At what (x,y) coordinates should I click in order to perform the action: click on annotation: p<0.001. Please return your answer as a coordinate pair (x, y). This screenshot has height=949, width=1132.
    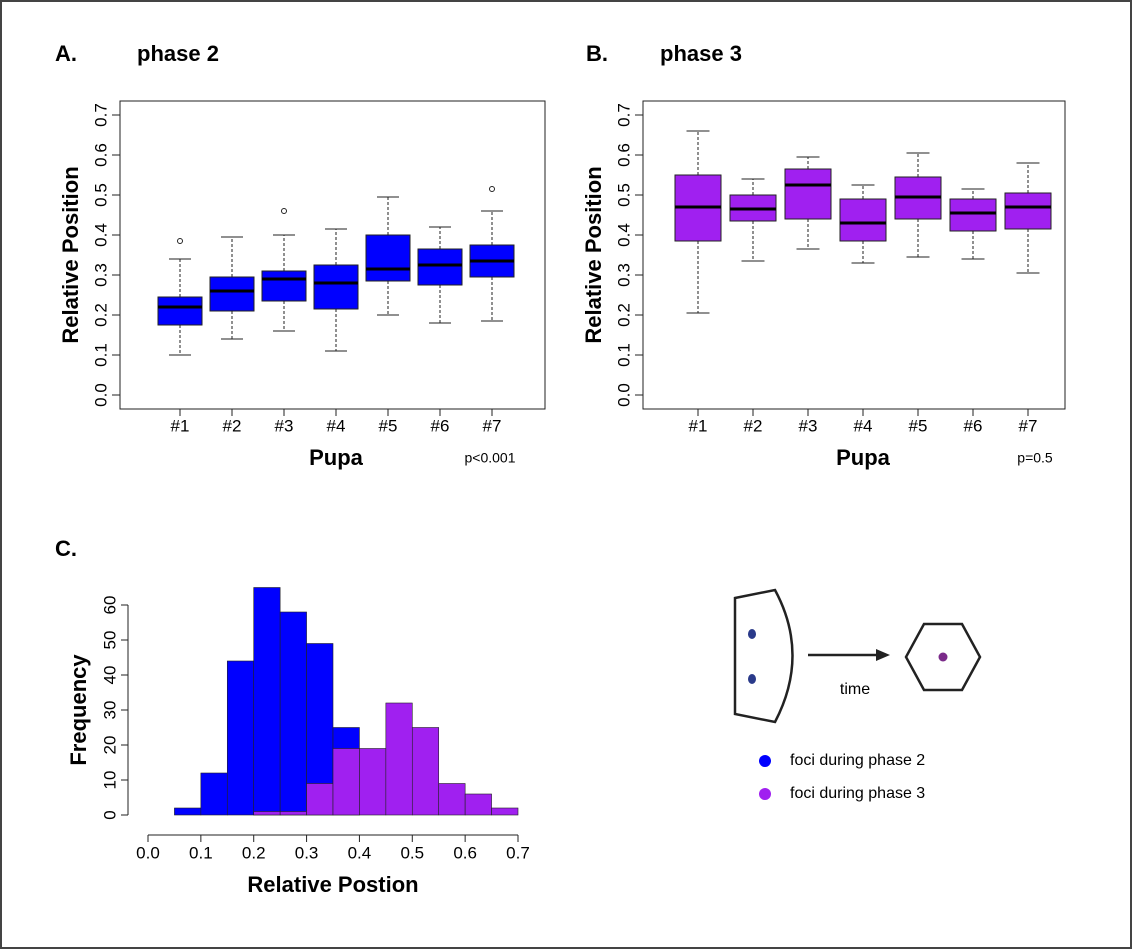
    Looking at the image, I should click on (490, 458).